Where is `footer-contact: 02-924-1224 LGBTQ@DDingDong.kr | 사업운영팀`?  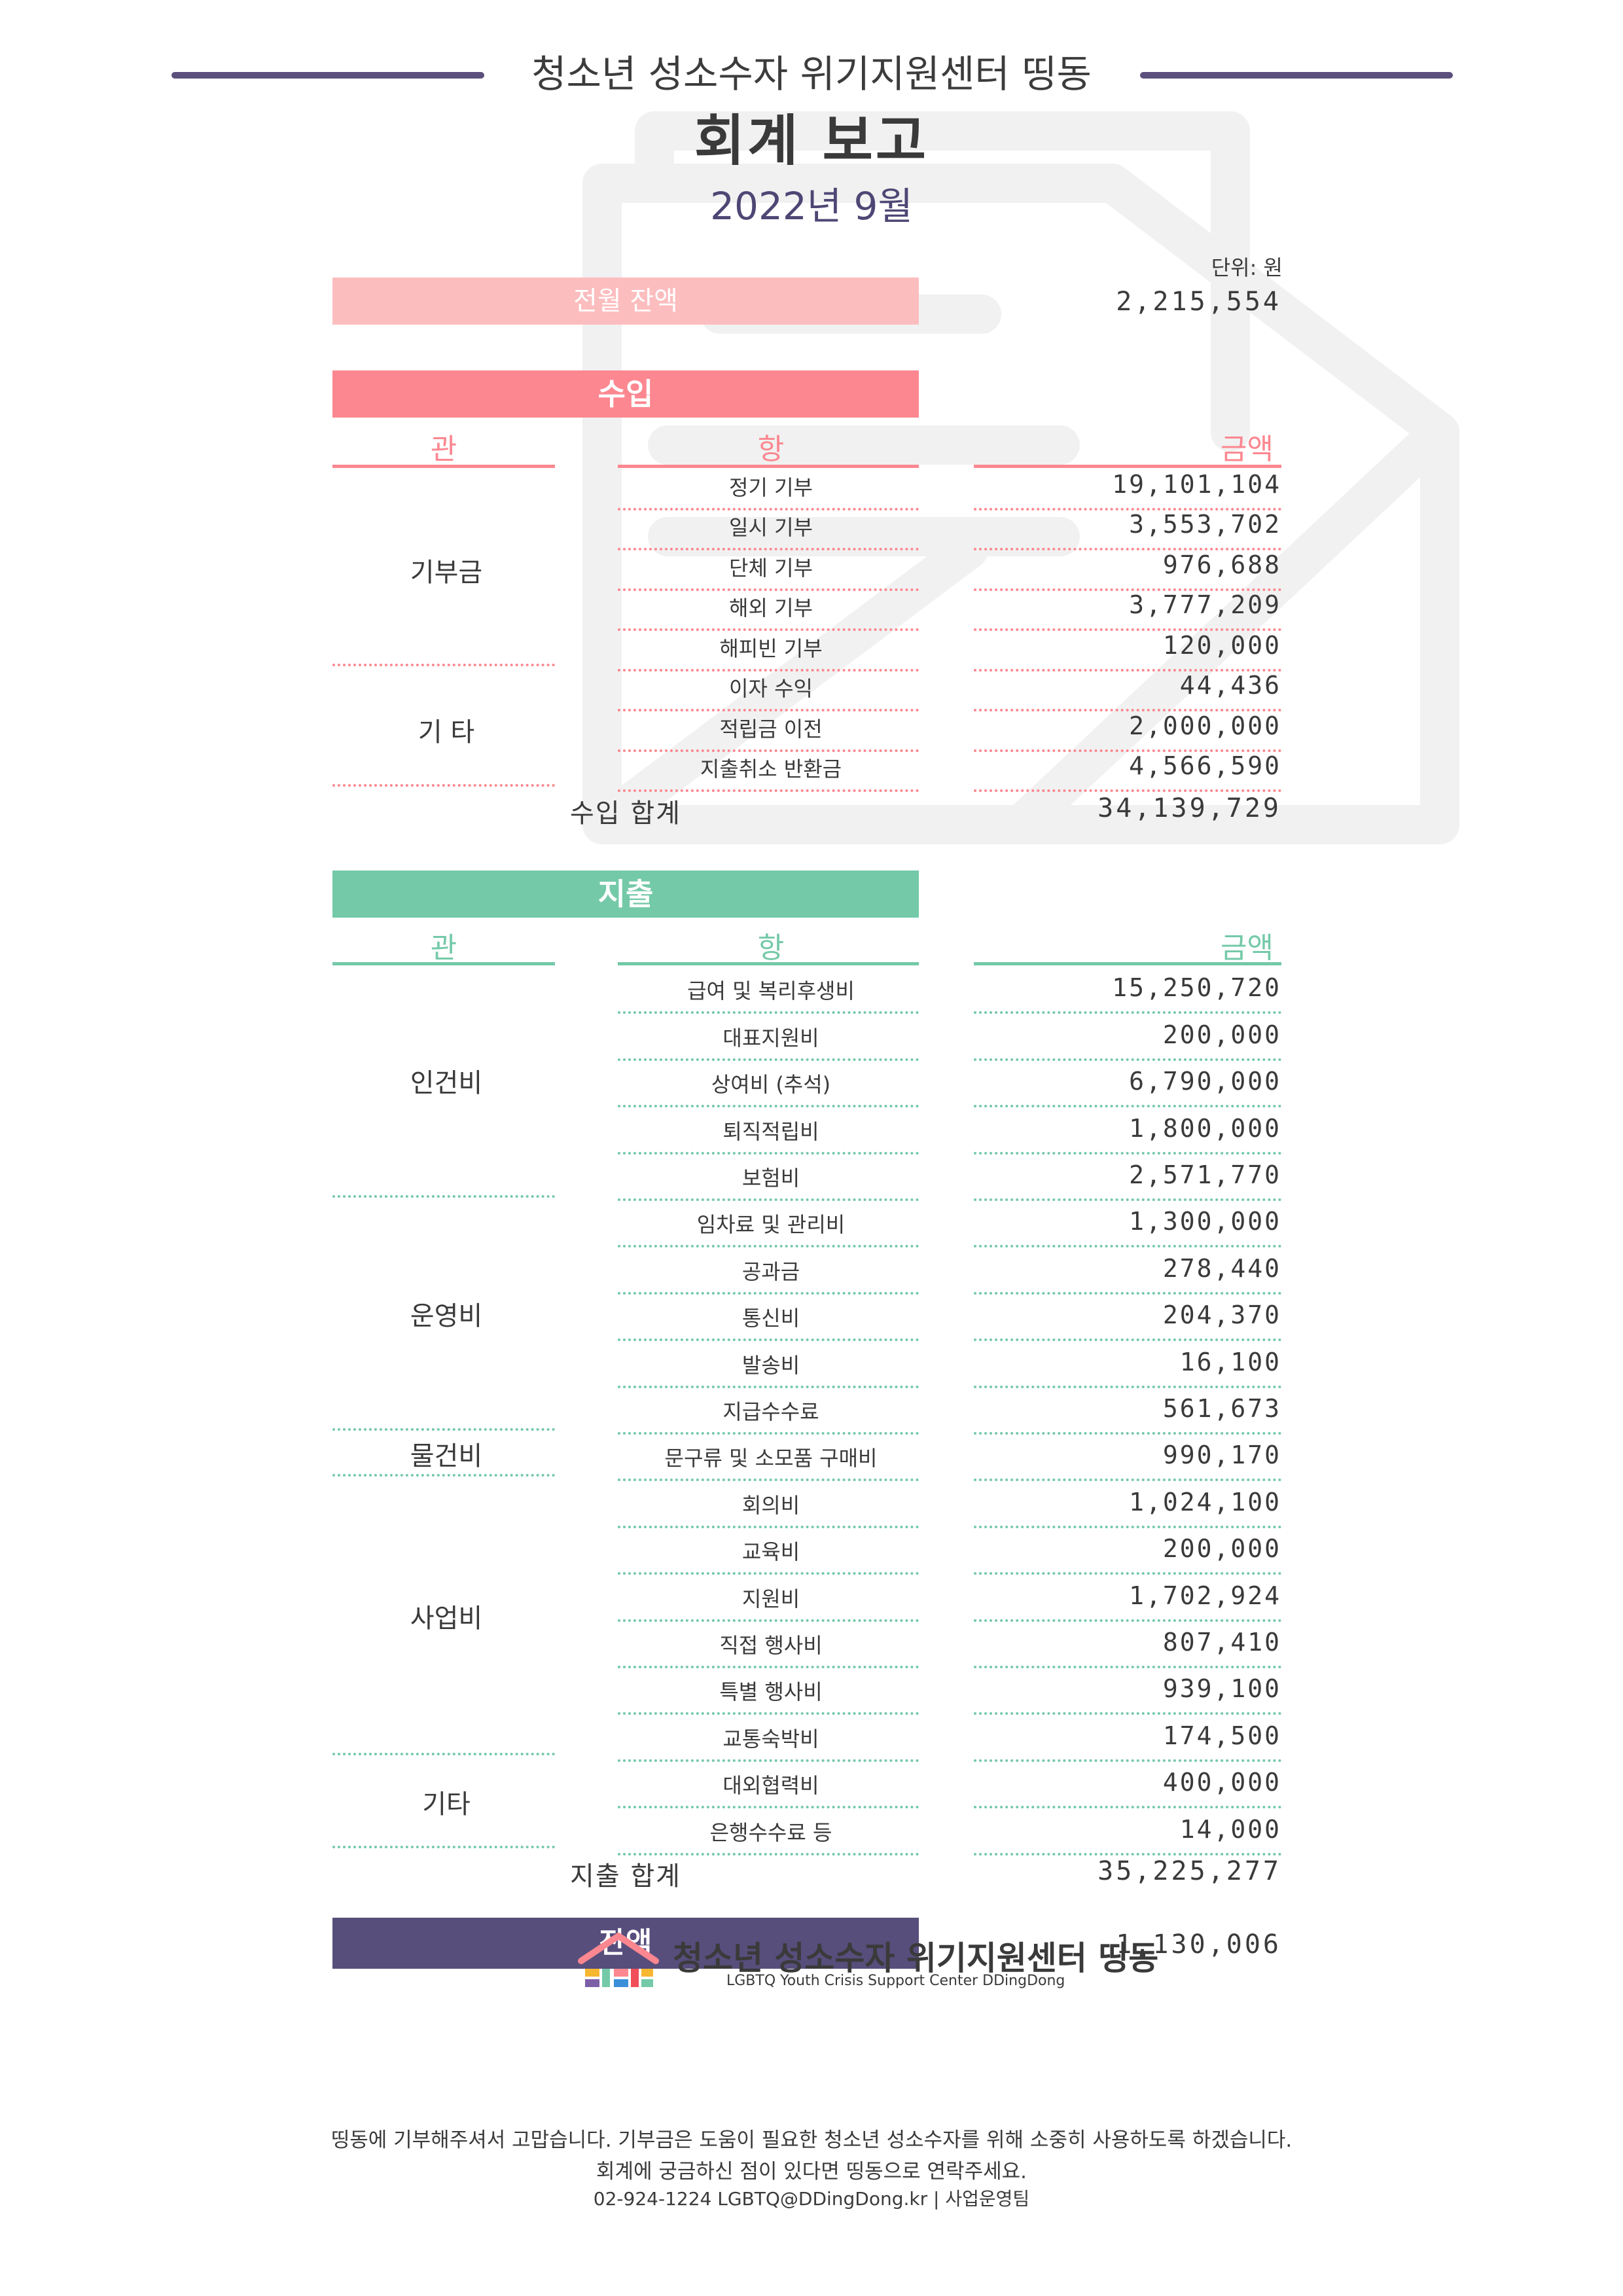
footer-contact: 02-924-1224 LGBTQ@DDingDong.kr | 사업운영팀 is located at coordinates (811, 2199).